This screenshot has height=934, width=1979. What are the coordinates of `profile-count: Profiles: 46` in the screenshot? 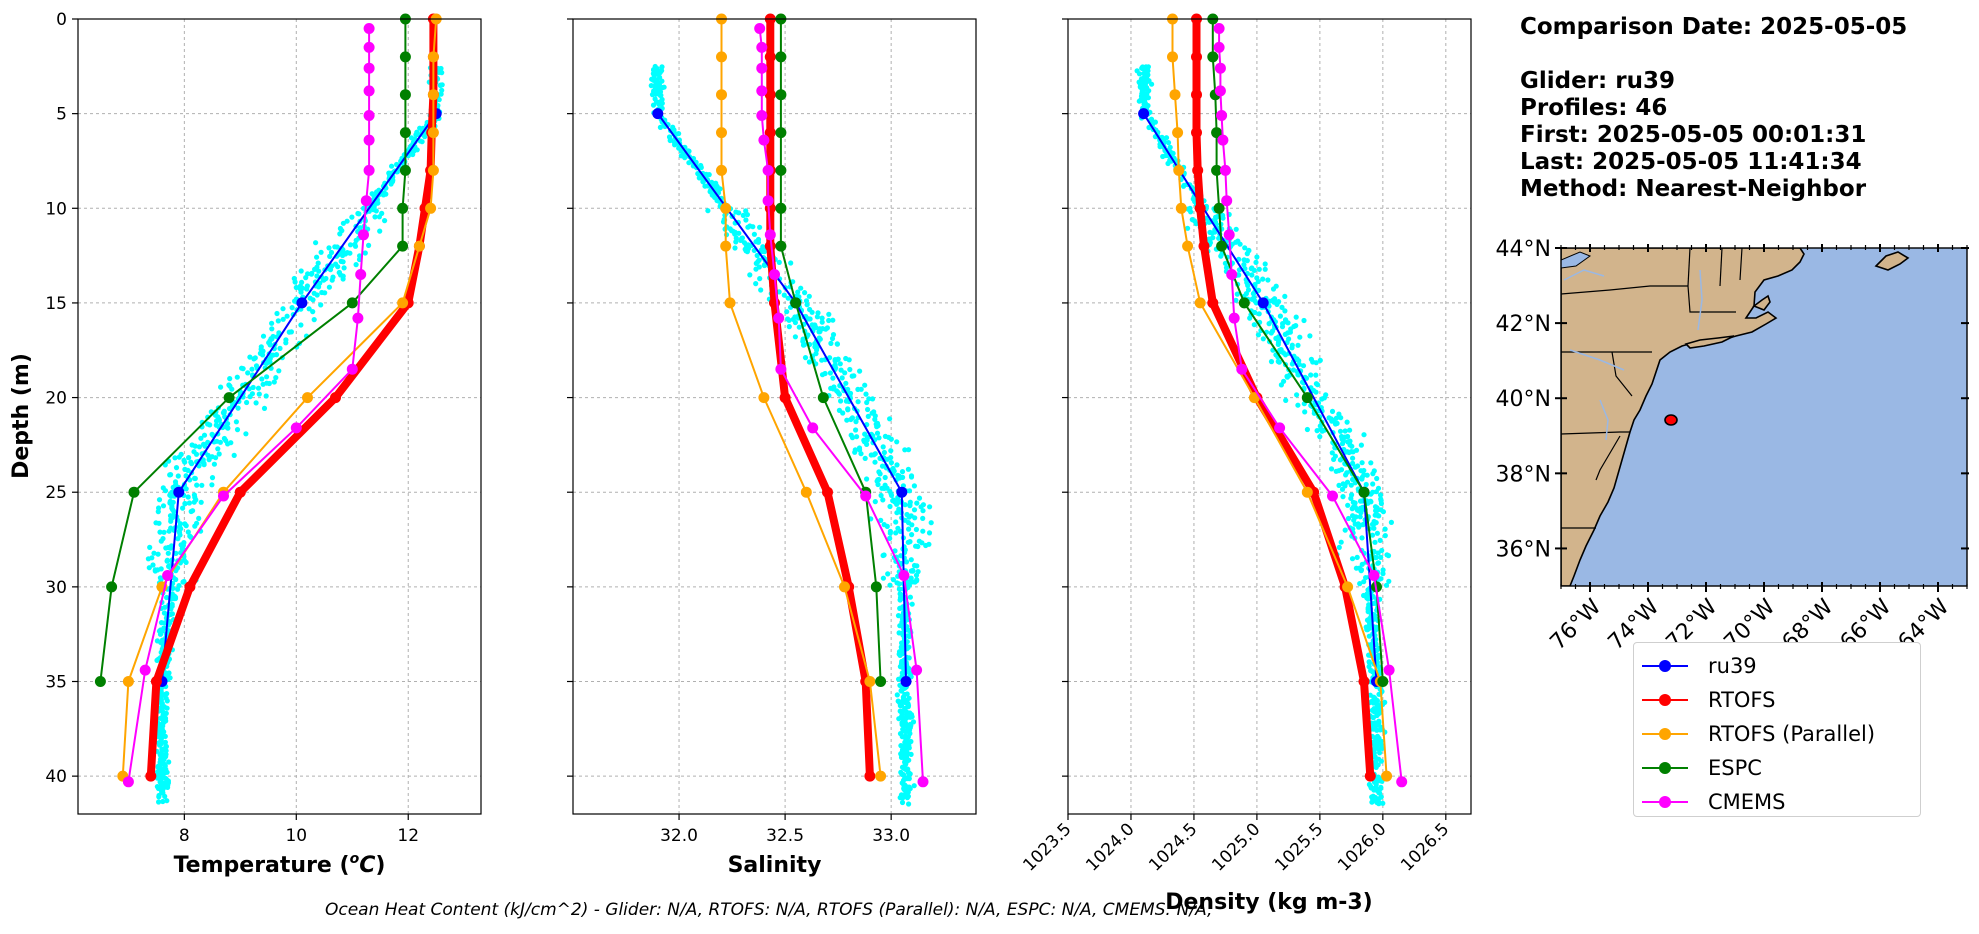 It's located at (1594, 108).